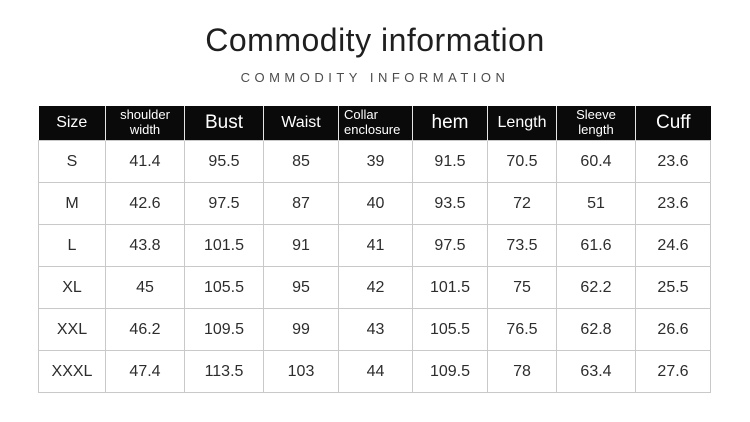 Image resolution: width=750 pixels, height=422 pixels. What do you see at coordinates (522, 123) in the screenshot?
I see `column-header-length: Length` at bounding box center [522, 123].